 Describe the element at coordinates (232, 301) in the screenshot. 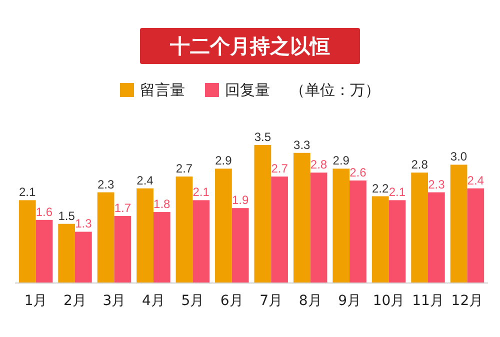

I see `x-tick-label: 6月` at that location.